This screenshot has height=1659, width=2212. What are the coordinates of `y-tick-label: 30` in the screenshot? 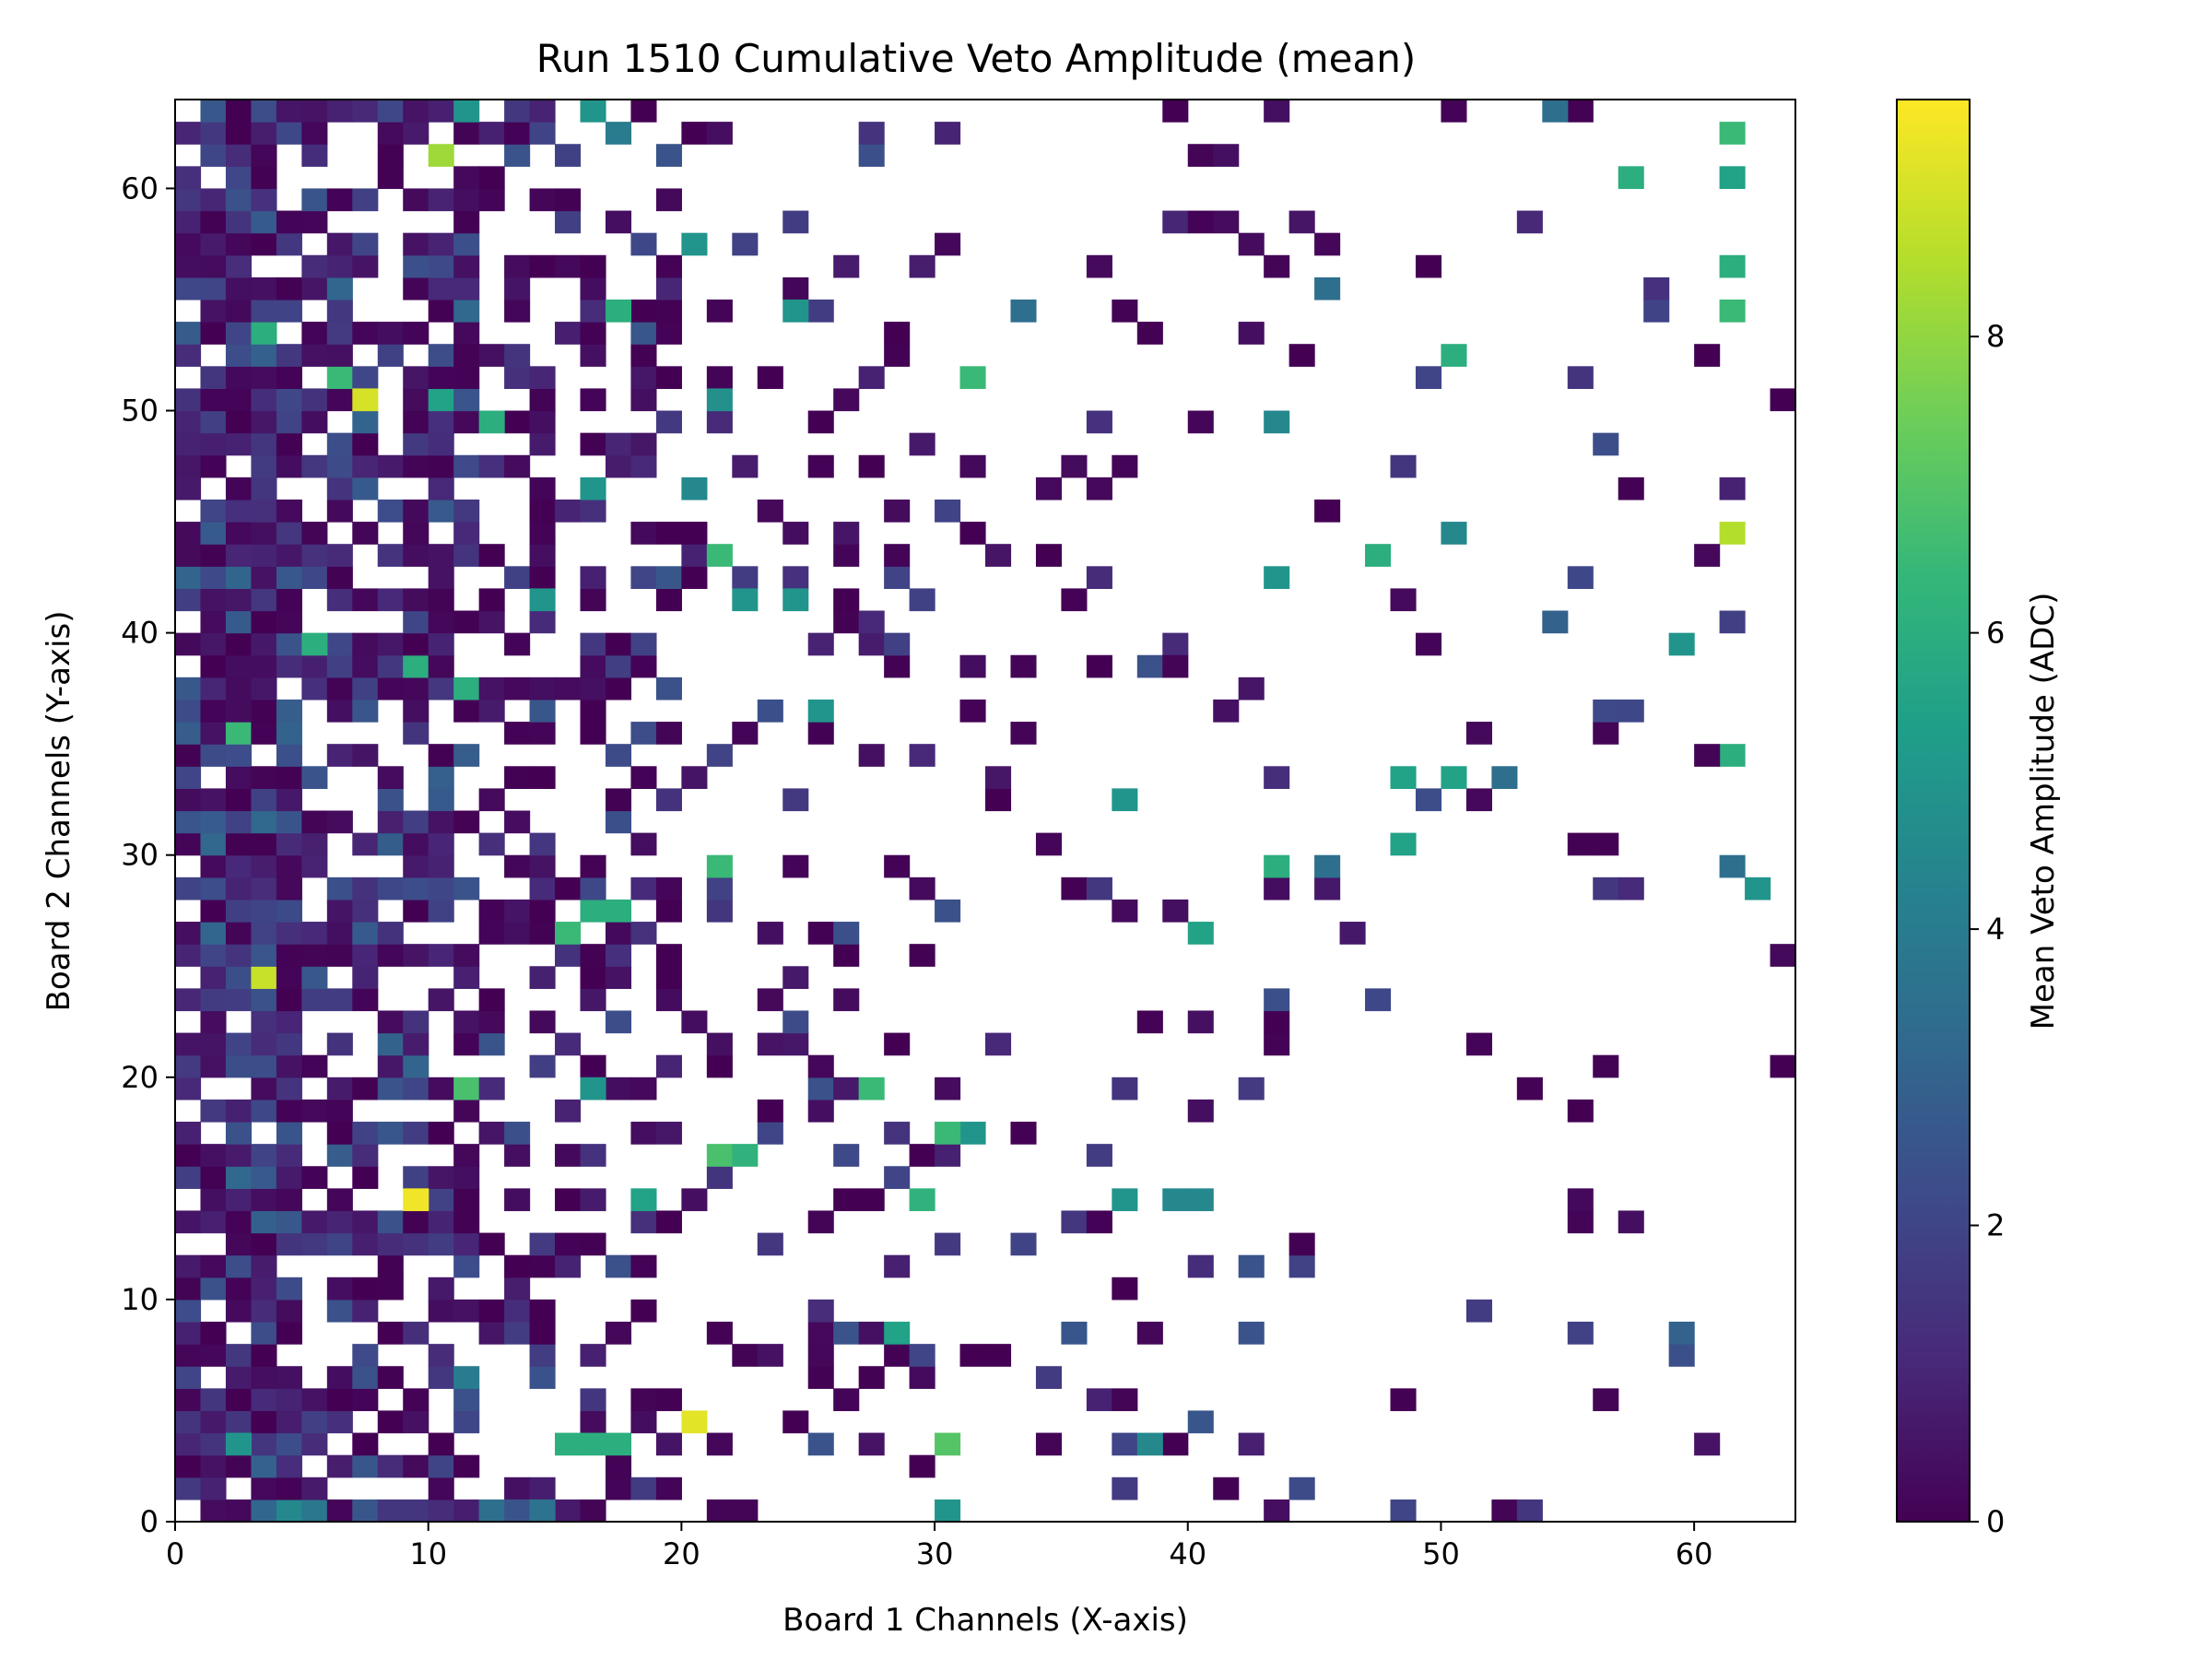 It's located at (140, 855).